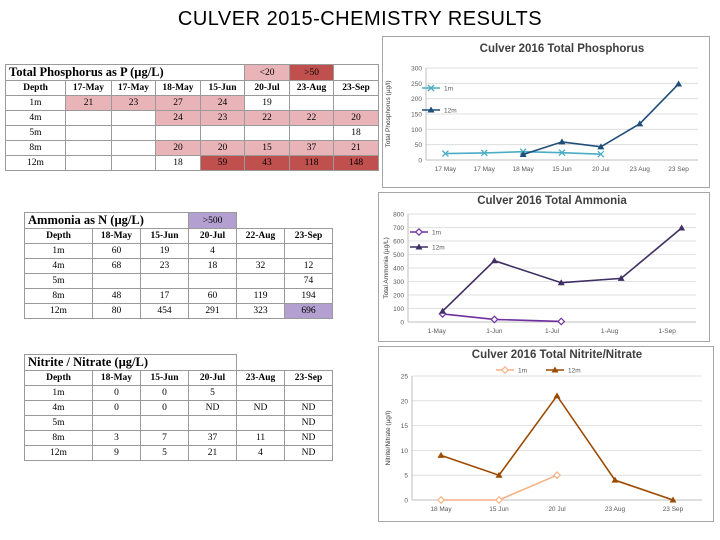  I want to click on y-tick-label: 100, so click(416, 130).